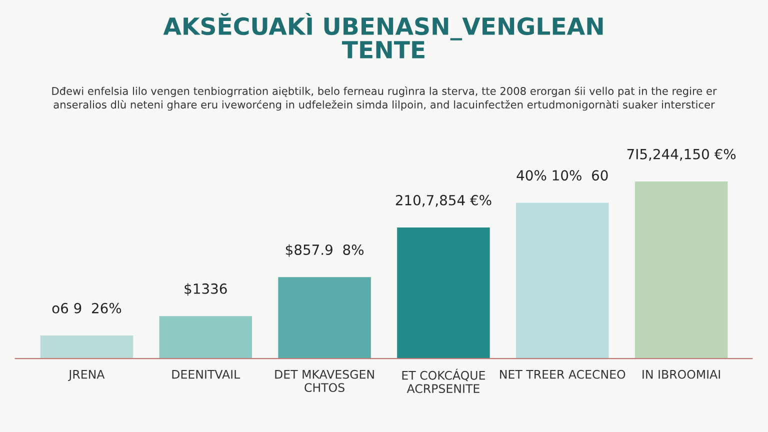  I want to click on x-tick-label: ET COKCÁQUE ACRPSENITE, so click(443, 381).